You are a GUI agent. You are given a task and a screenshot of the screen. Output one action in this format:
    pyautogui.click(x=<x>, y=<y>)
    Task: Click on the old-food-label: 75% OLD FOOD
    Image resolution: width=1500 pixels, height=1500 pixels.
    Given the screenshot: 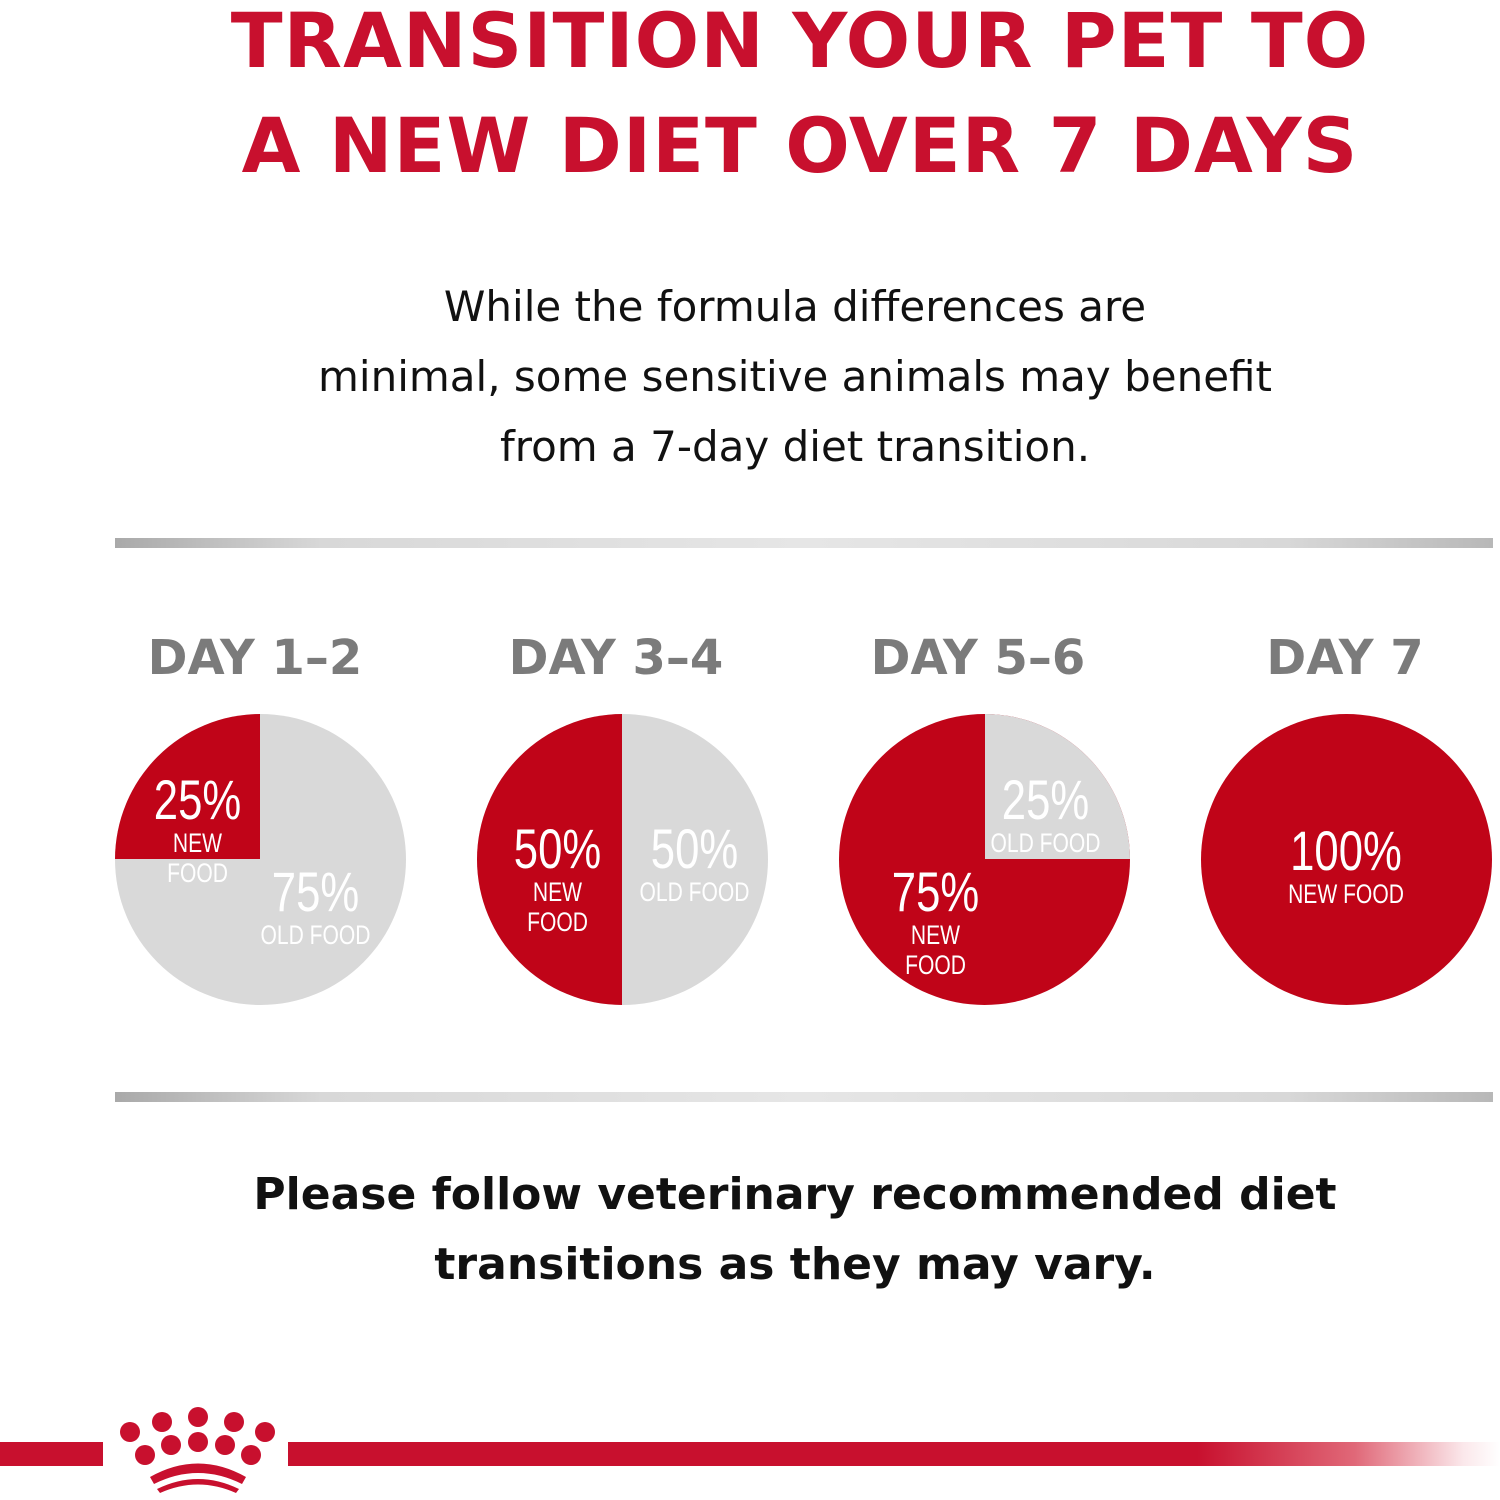 What is the action you would take?
    pyautogui.click(x=315, y=905)
    